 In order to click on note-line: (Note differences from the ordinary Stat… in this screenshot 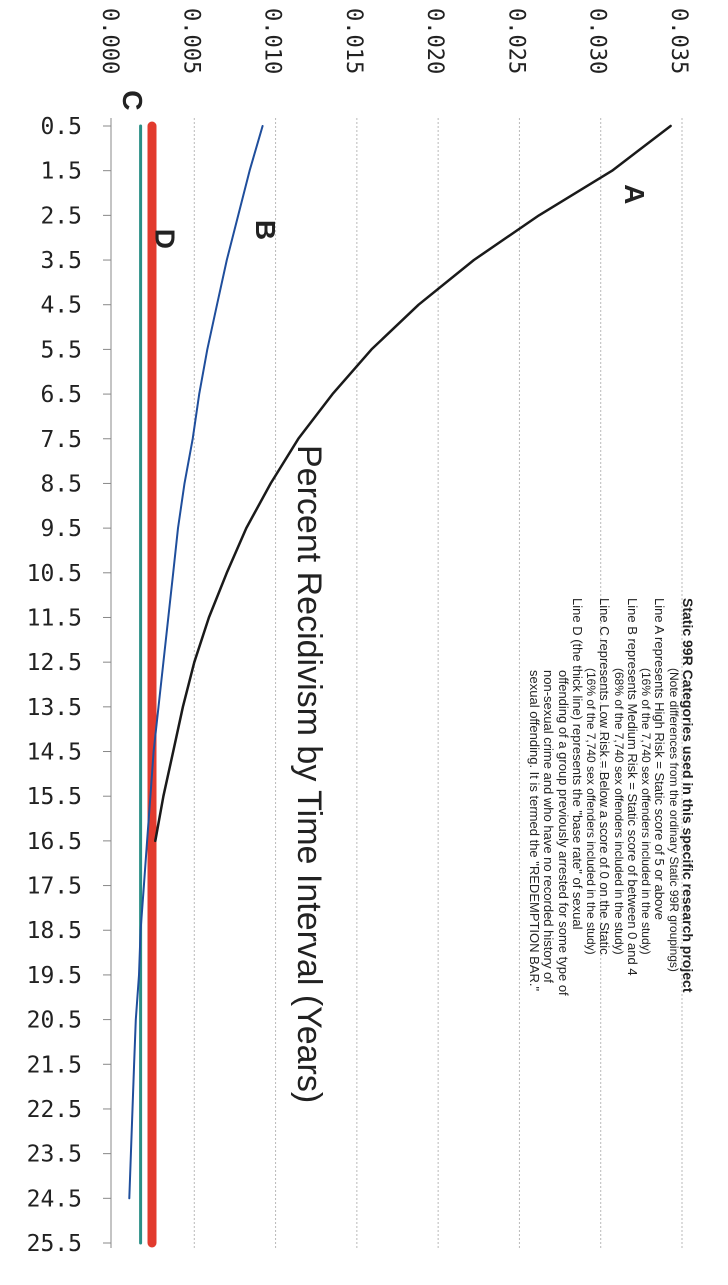, I will do `click(673, 820)`.